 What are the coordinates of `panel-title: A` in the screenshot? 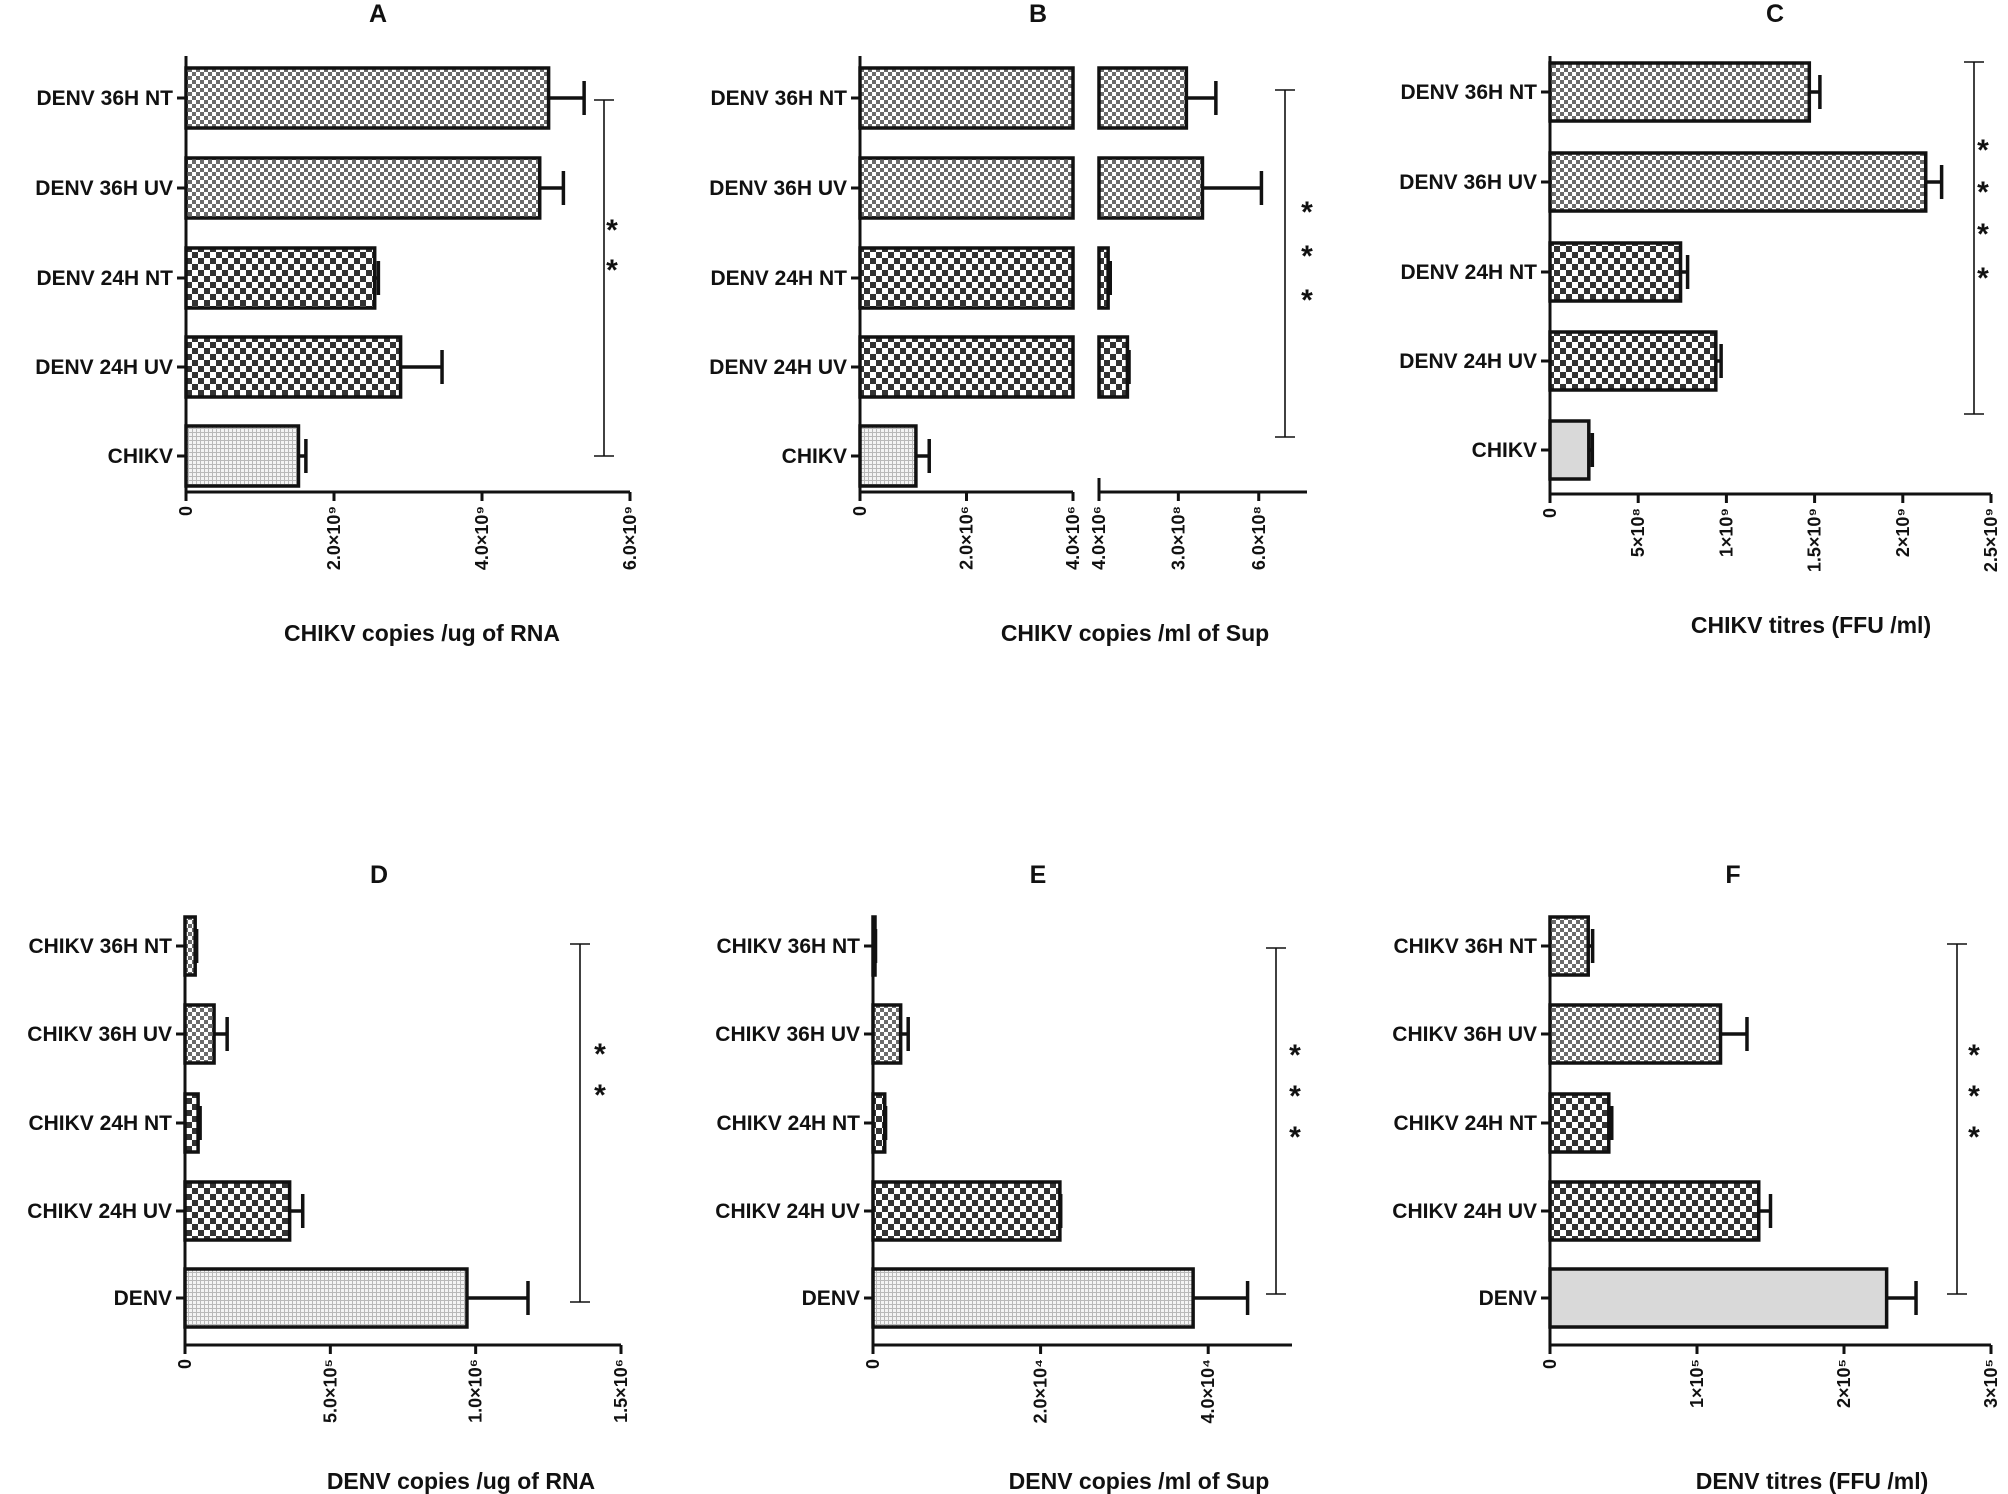 It's located at (378, 14).